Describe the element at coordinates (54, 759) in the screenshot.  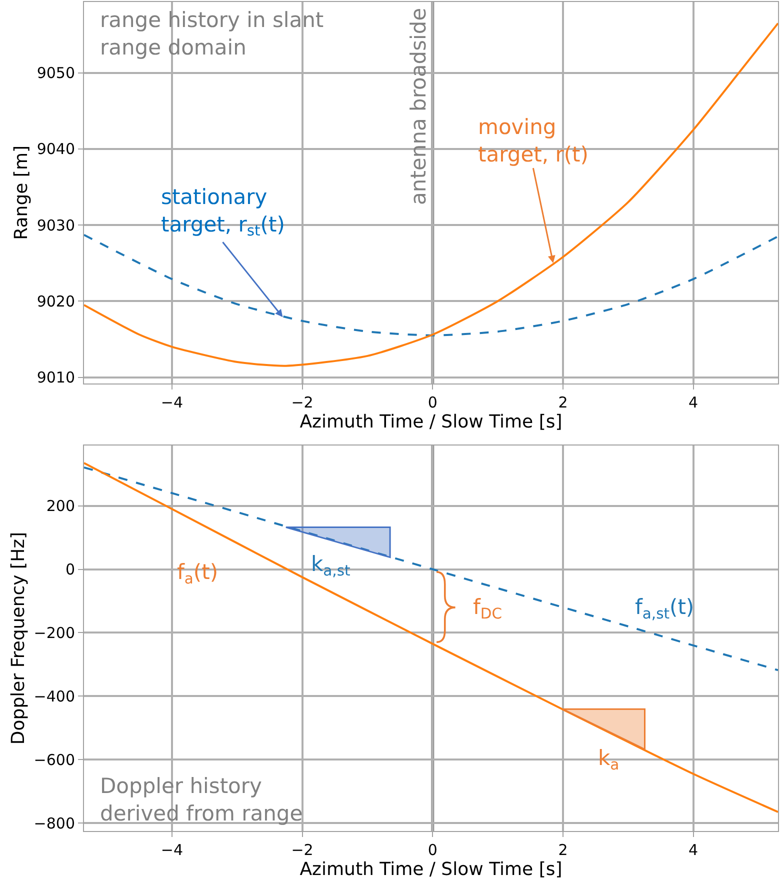
I see `y-tick-label: −600` at that location.